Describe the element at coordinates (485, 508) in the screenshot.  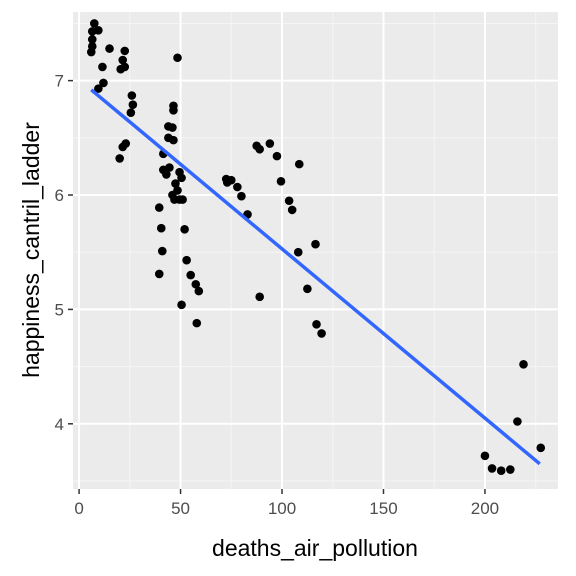
I see `x-tick-label: 200` at that location.